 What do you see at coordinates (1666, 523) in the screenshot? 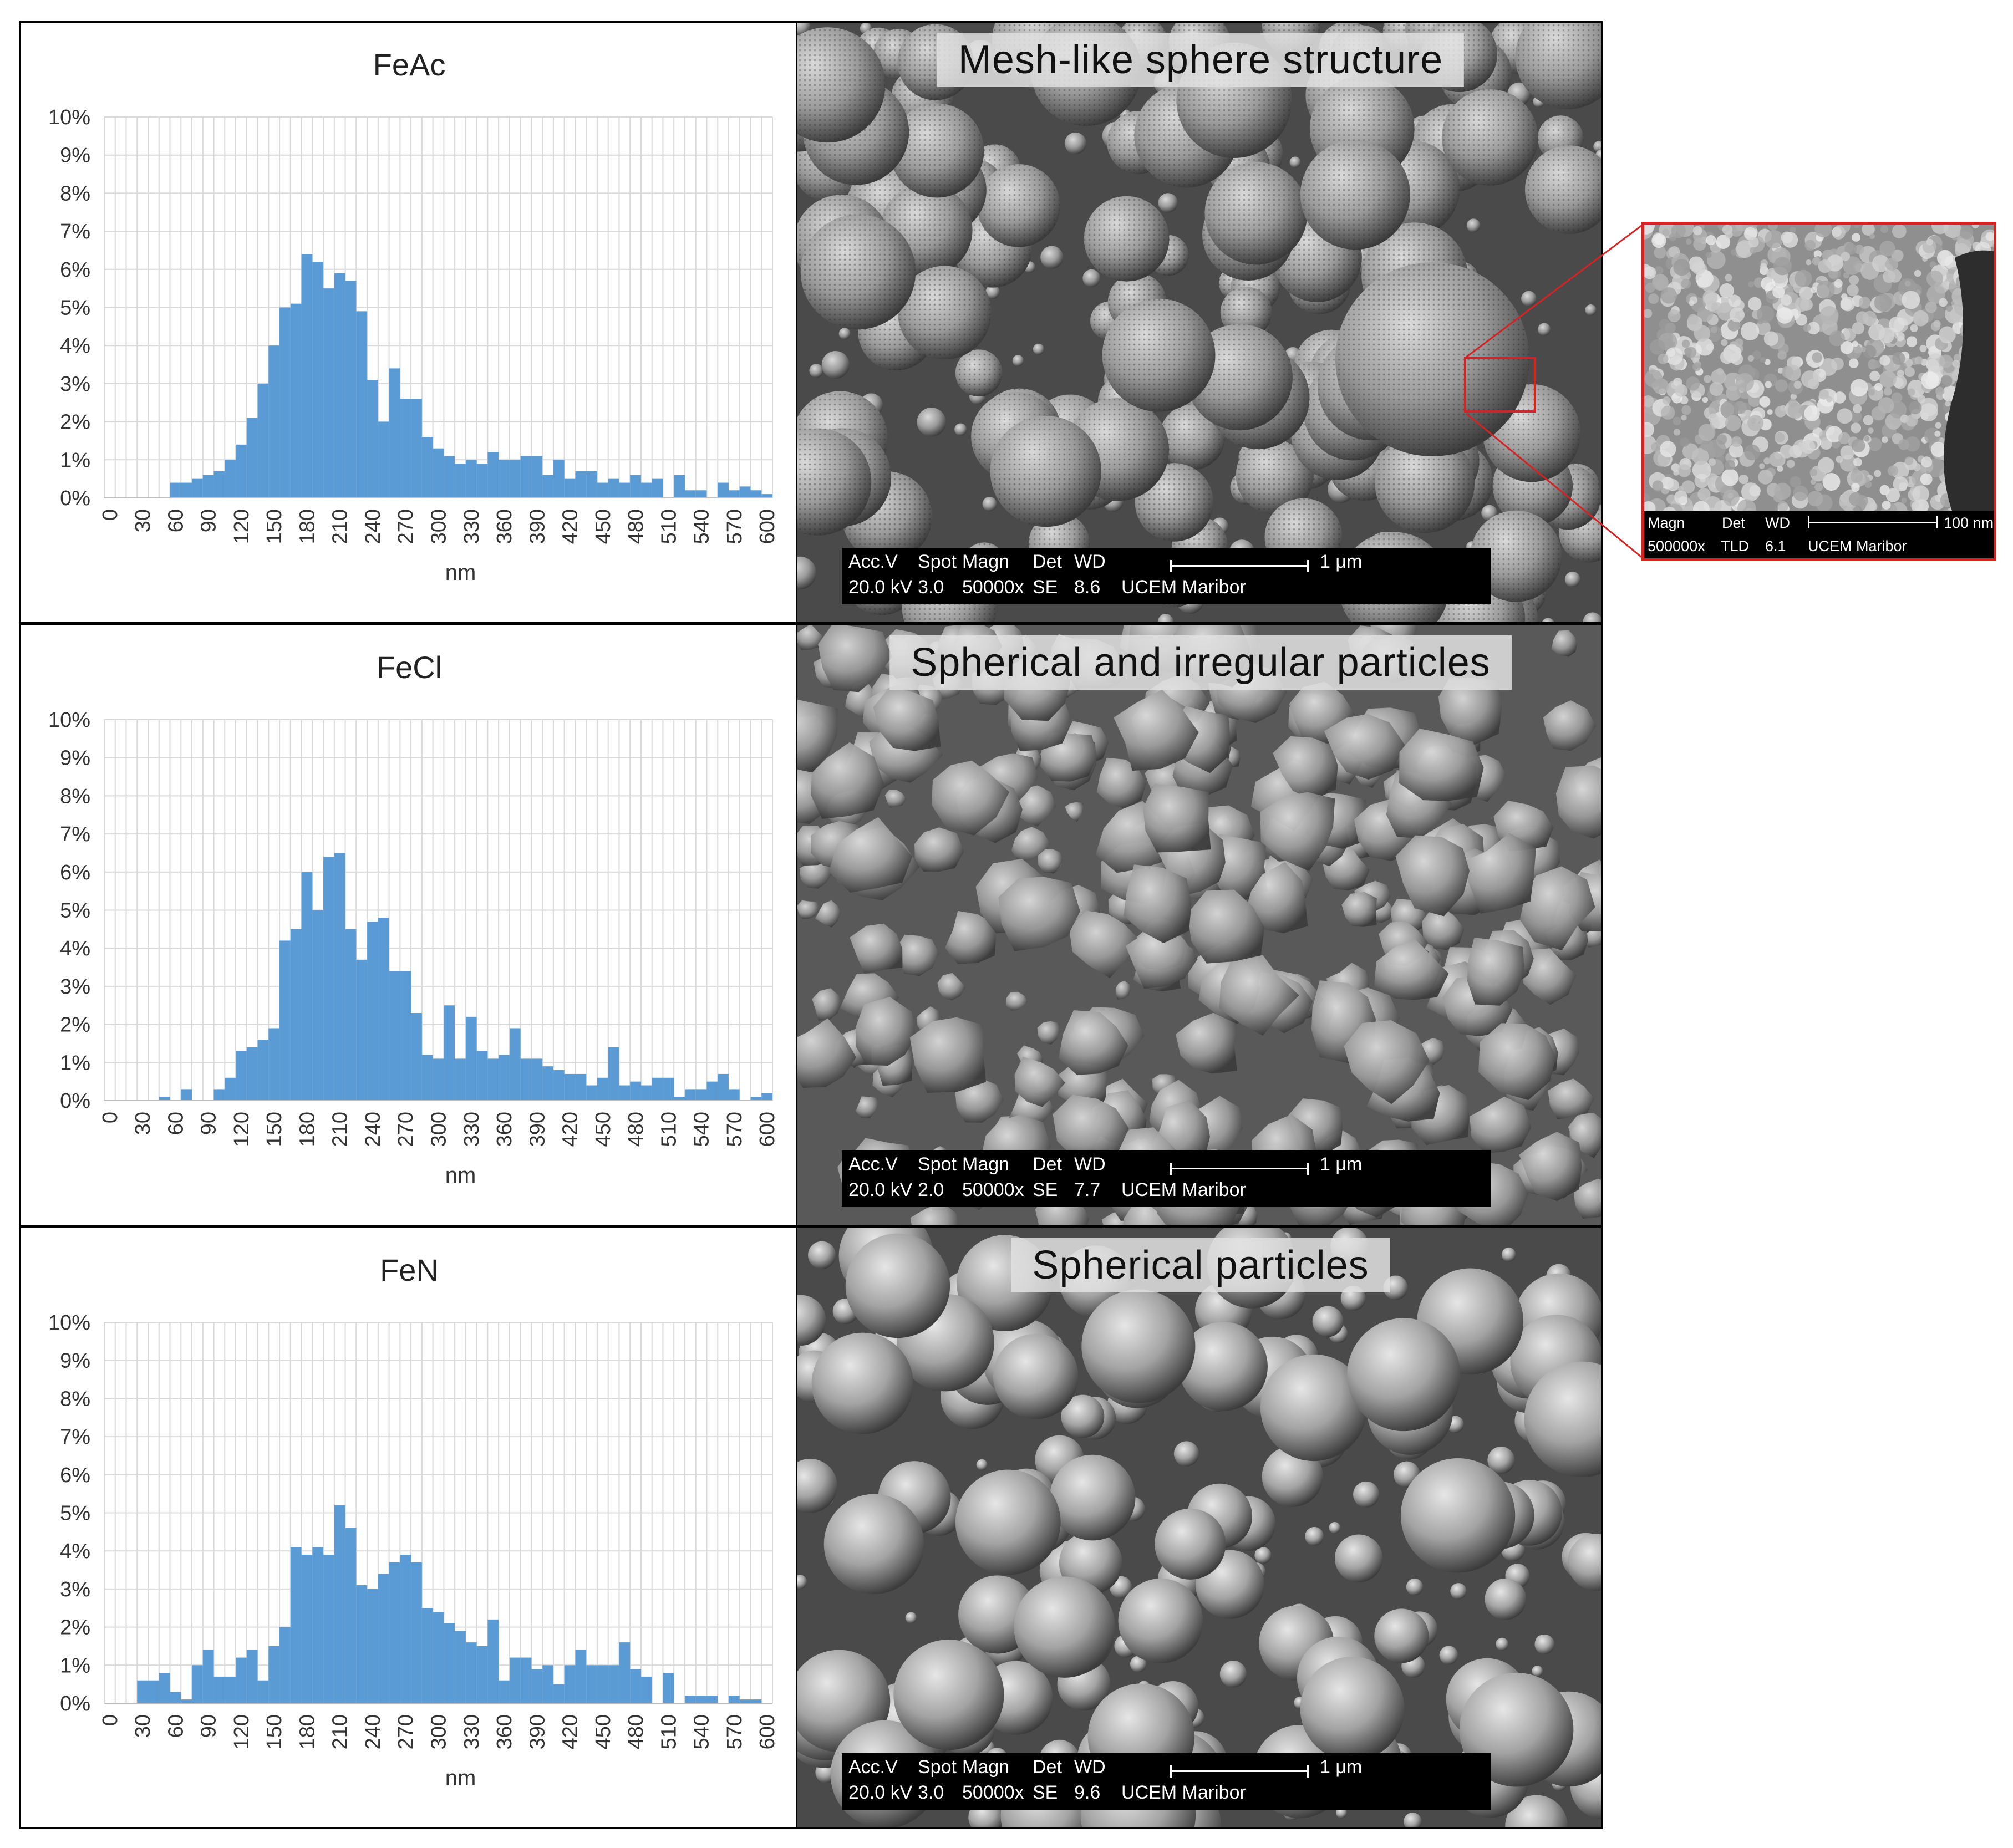
I see `inset-label-magn: Magn` at bounding box center [1666, 523].